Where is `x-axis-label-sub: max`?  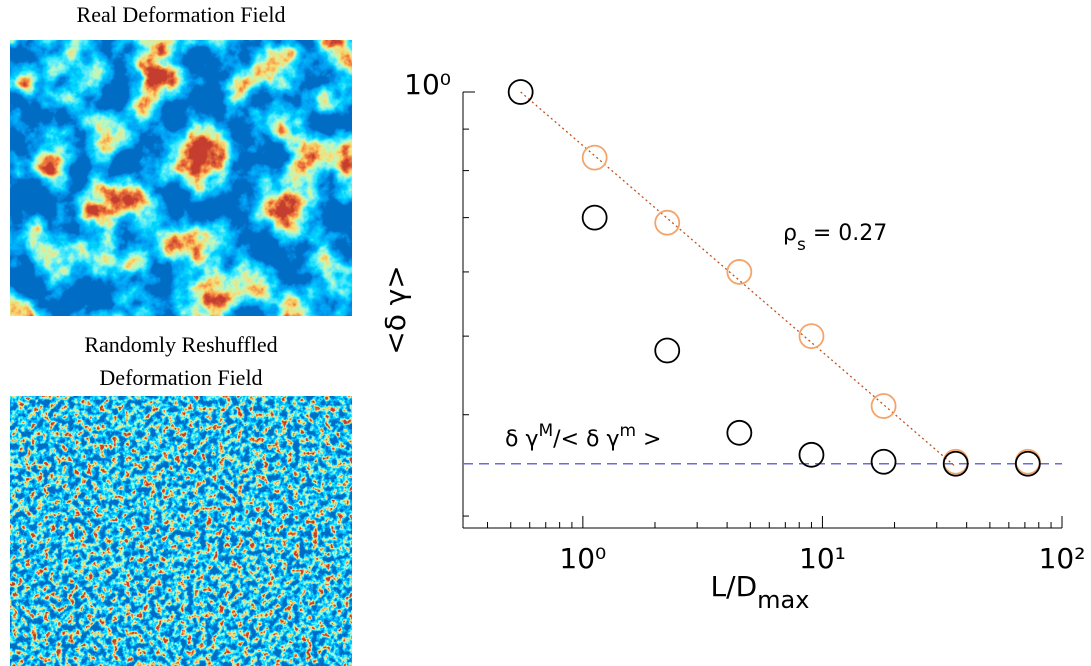 x-axis-label-sub: max is located at coordinates (783, 600).